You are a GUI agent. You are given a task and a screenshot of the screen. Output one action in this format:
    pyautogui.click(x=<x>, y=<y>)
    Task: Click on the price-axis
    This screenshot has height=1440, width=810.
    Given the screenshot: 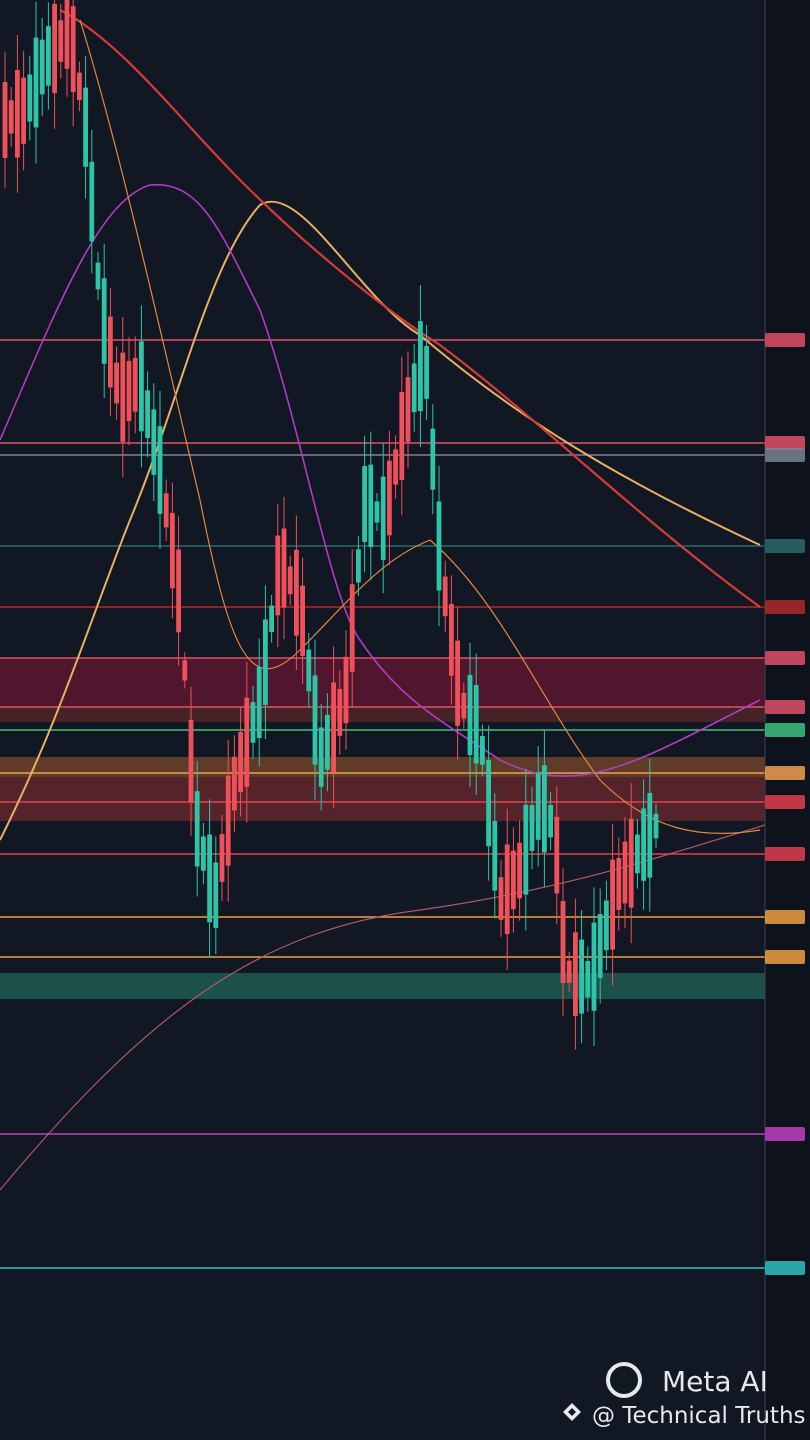 What is the action you would take?
    pyautogui.click(x=787, y=720)
    